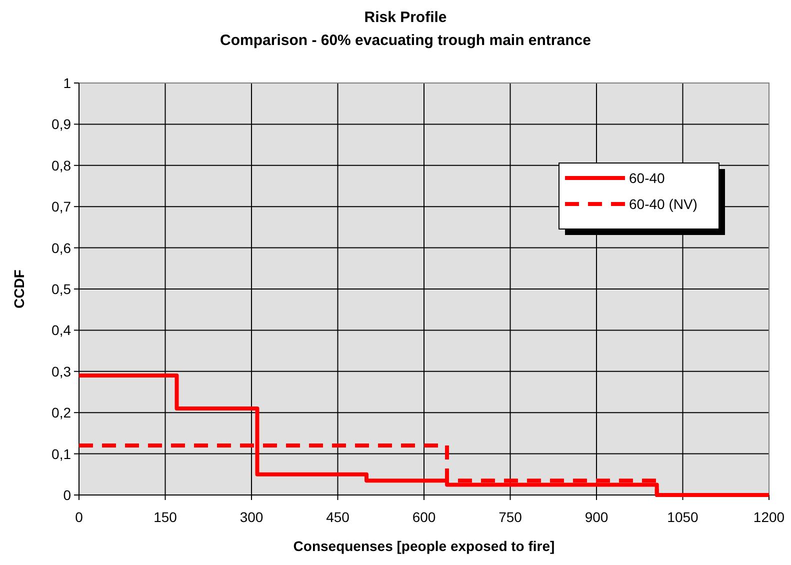 Image resolution: width=791 pixels, height=565 pixels. Describe the element at coordinates (405, 40) in the screenshot. I see `chart-subtitle: Comparison - 60% evacuating trough main entrance` at that location.